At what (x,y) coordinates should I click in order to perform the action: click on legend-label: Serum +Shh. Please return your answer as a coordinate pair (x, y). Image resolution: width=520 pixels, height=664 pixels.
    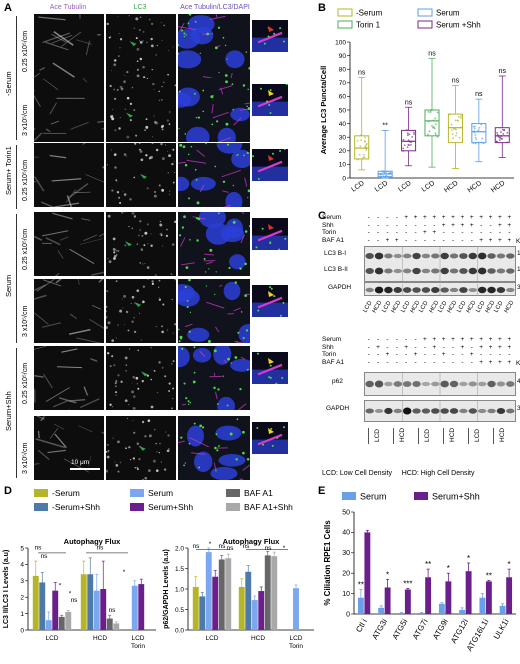
    Looking at the image, I should click on (458, 25).